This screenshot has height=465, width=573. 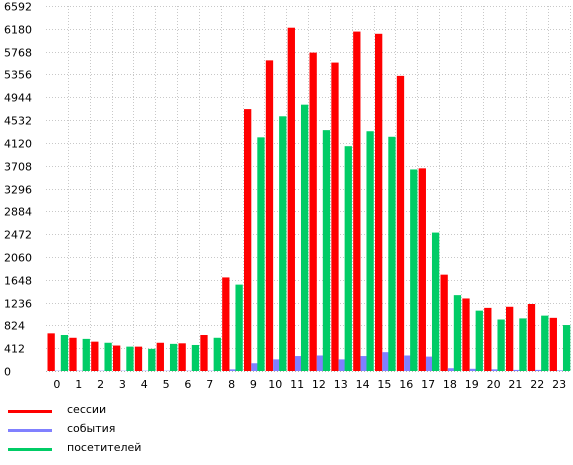 What do you see at coordinates (209, 384) in the screenshot?
I see `x-tick-label: 7` at bounding box center [209, 384].